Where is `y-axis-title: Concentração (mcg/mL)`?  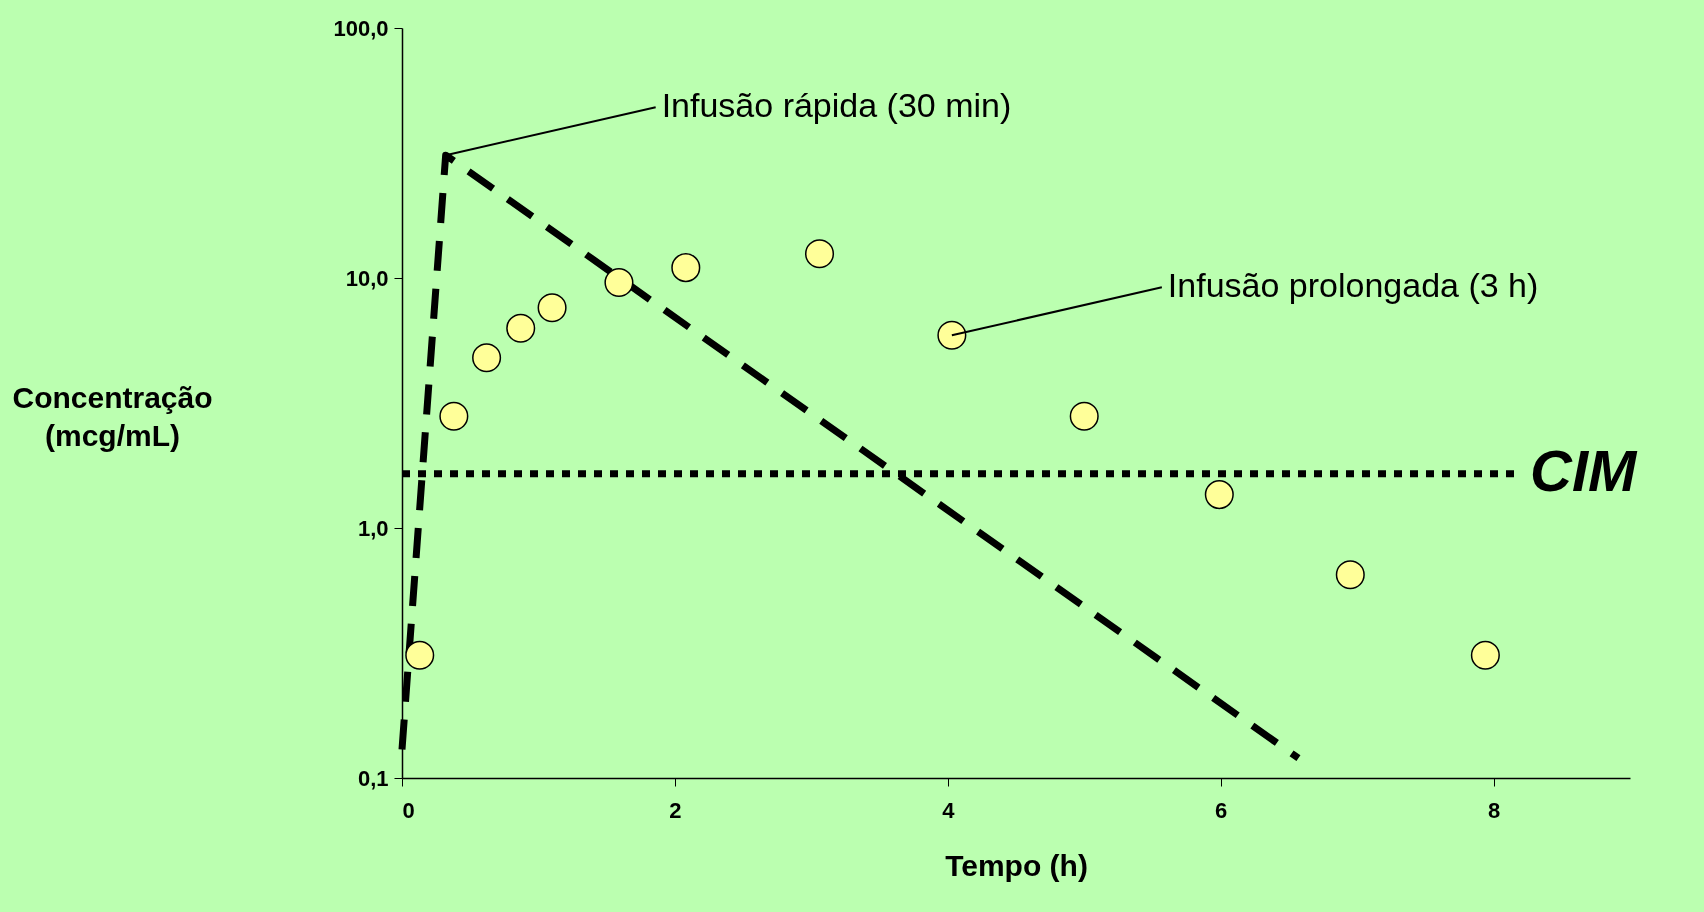
y-axis-title: Concentração (mcg/mL) is located at coordinates (112, 416).